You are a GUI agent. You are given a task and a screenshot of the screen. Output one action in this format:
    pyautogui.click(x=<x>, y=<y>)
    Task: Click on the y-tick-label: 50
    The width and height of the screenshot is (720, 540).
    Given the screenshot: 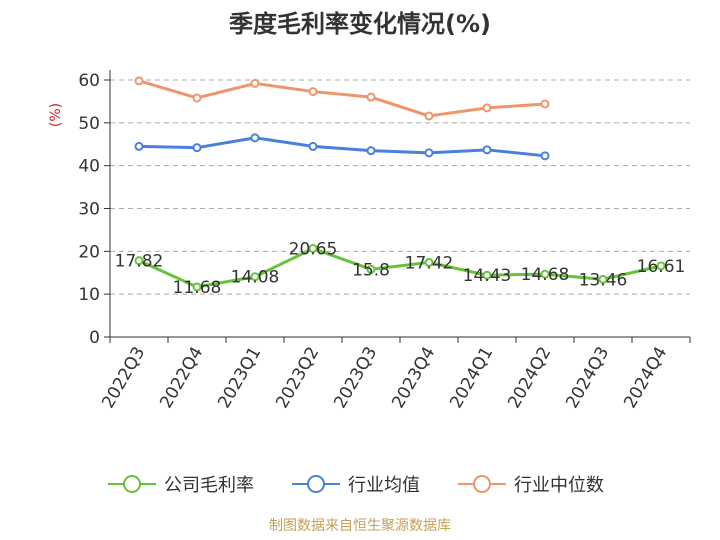 What is the action you would take?
    pyautogui.click(x=89, y=124)
    